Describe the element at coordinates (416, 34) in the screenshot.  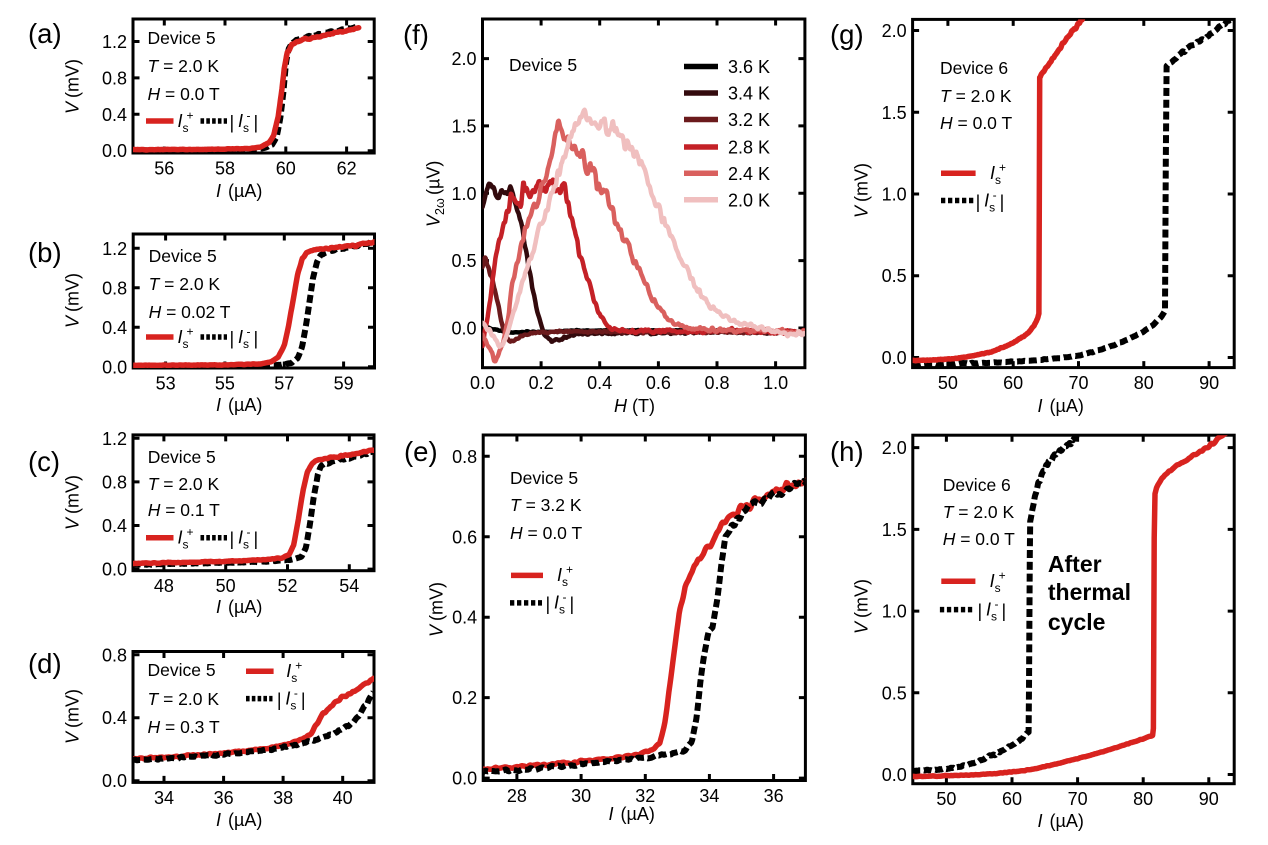
I see `svg-text: (f)` at that location.